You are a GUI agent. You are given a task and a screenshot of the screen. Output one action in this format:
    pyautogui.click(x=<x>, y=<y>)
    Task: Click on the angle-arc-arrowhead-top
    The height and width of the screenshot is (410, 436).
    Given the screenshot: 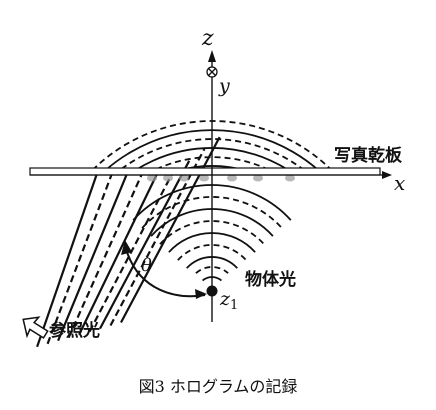 What is the action you would take?
    pyautogui.click(x=126, y=247)
    